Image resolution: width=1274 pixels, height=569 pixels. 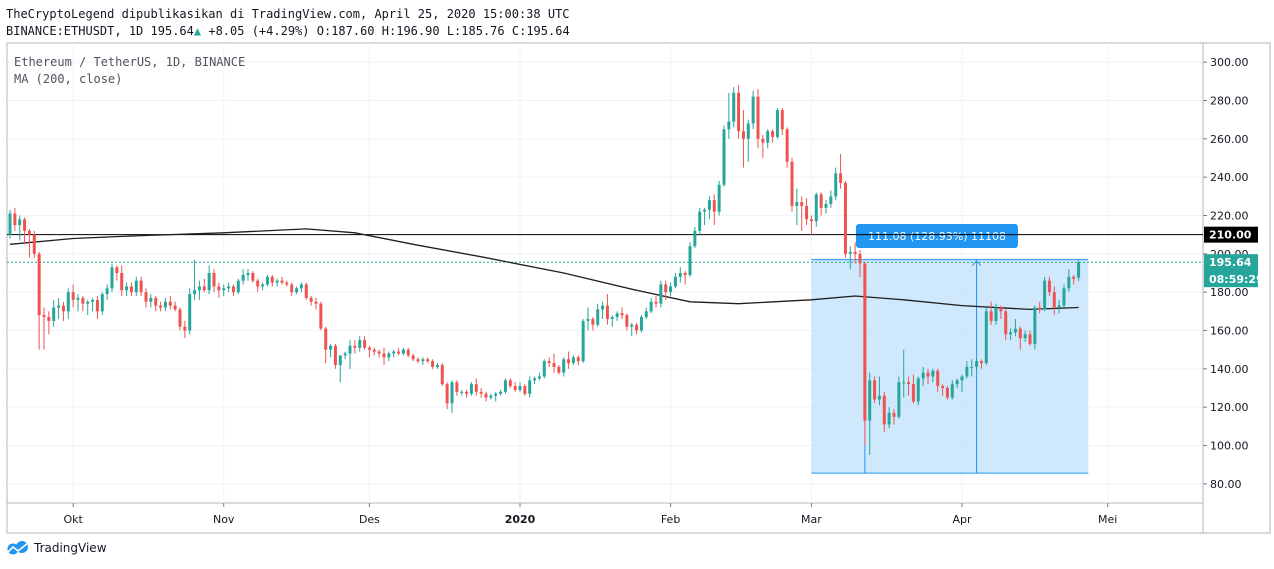 What do you see at coordinates (605, 248) in the screenshot?
I see `horizontal-lines` at bounding box center [605, 248].